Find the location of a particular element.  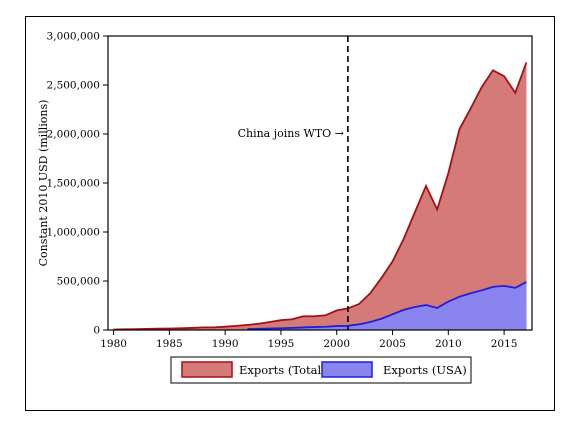

y-tick-label: 3,000,000 is located at coordinates (73, 37).